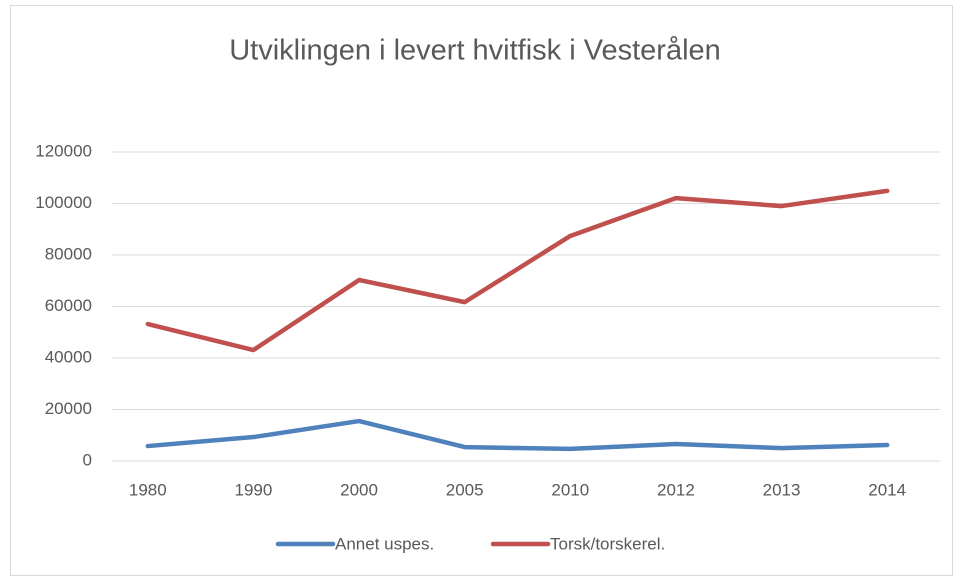 Image resolution: width=960 pixels, height=577 pixels. What do you see at coordinates (68, 408) in the screenshot?
I see `y-tick-label: 20000` at bounding box center [68, 408].